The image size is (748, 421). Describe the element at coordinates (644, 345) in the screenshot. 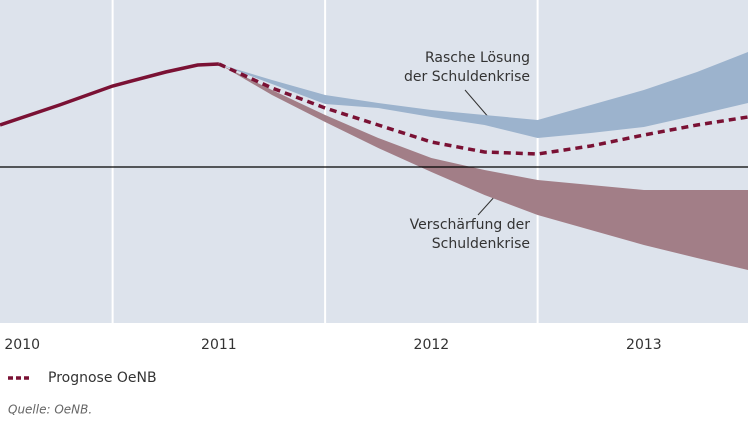

I see `x-tick-label: 2013` at that location.